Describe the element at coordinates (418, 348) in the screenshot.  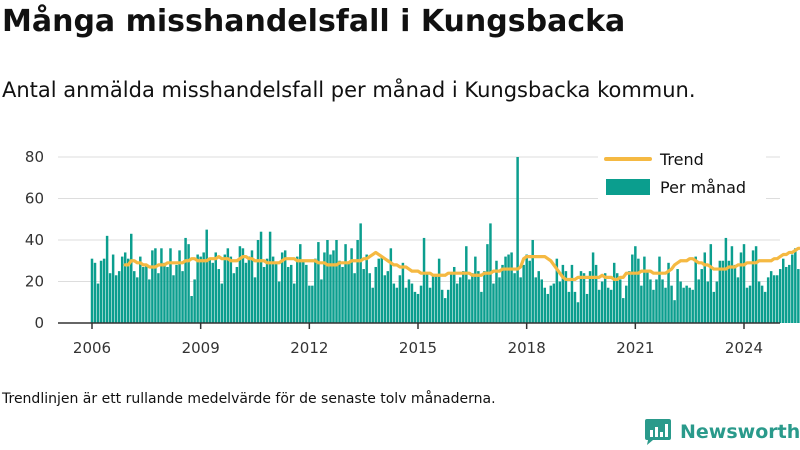
I see `x-tick-label: 2015` at that location.